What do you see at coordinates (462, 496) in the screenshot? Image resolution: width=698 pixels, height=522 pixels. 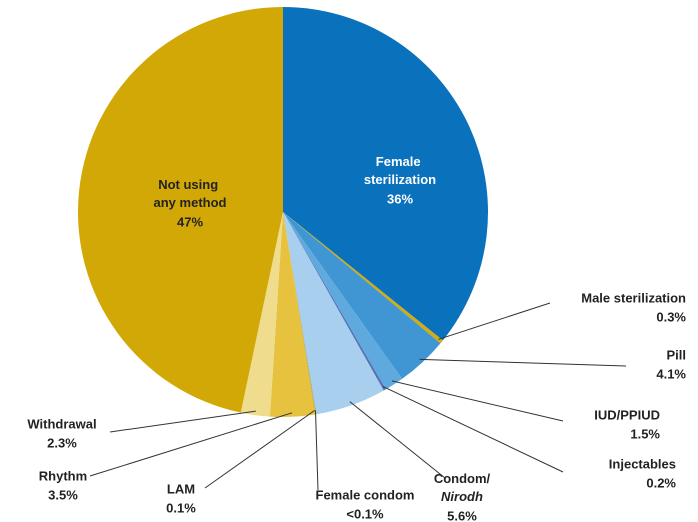 I see `label-line: Nirodh` at bounding box center [462, 496].